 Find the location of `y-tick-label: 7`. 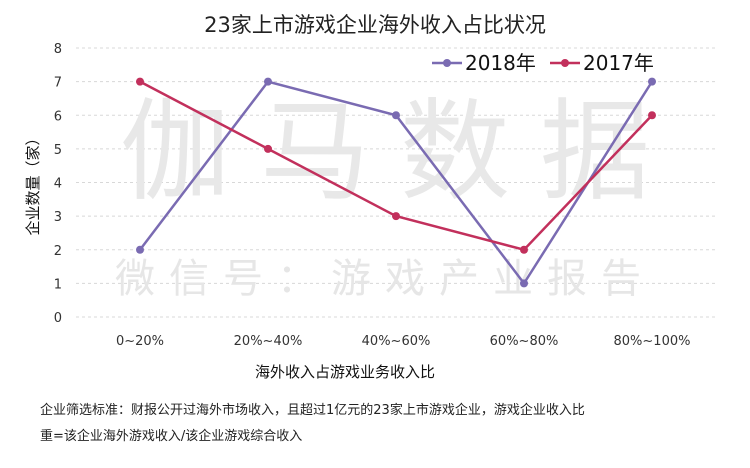

y-tick-label: 7 is located at coordinates (58, 83).